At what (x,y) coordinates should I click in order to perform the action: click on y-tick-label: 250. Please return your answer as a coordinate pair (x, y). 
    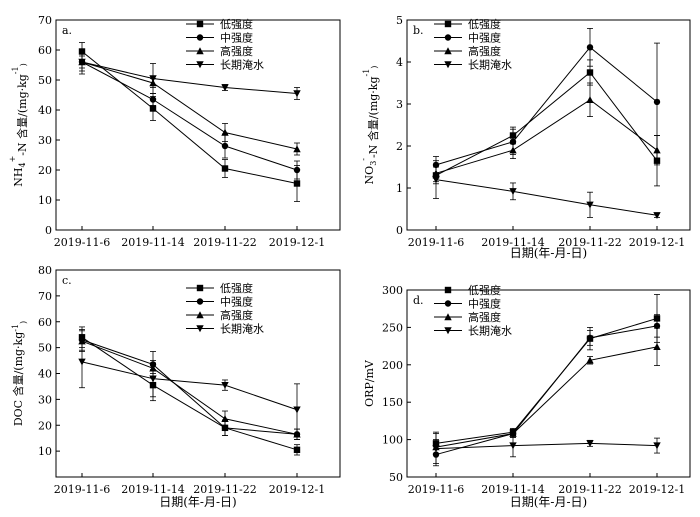
    Looking at the image, I should click on (392, 327).